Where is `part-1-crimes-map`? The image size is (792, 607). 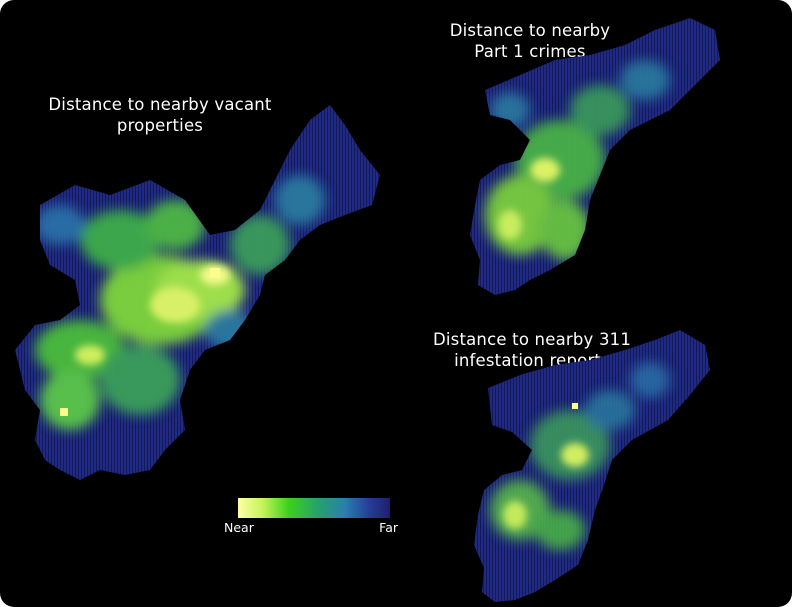 part-1-crimes-map is located at coordinates (595, 156).